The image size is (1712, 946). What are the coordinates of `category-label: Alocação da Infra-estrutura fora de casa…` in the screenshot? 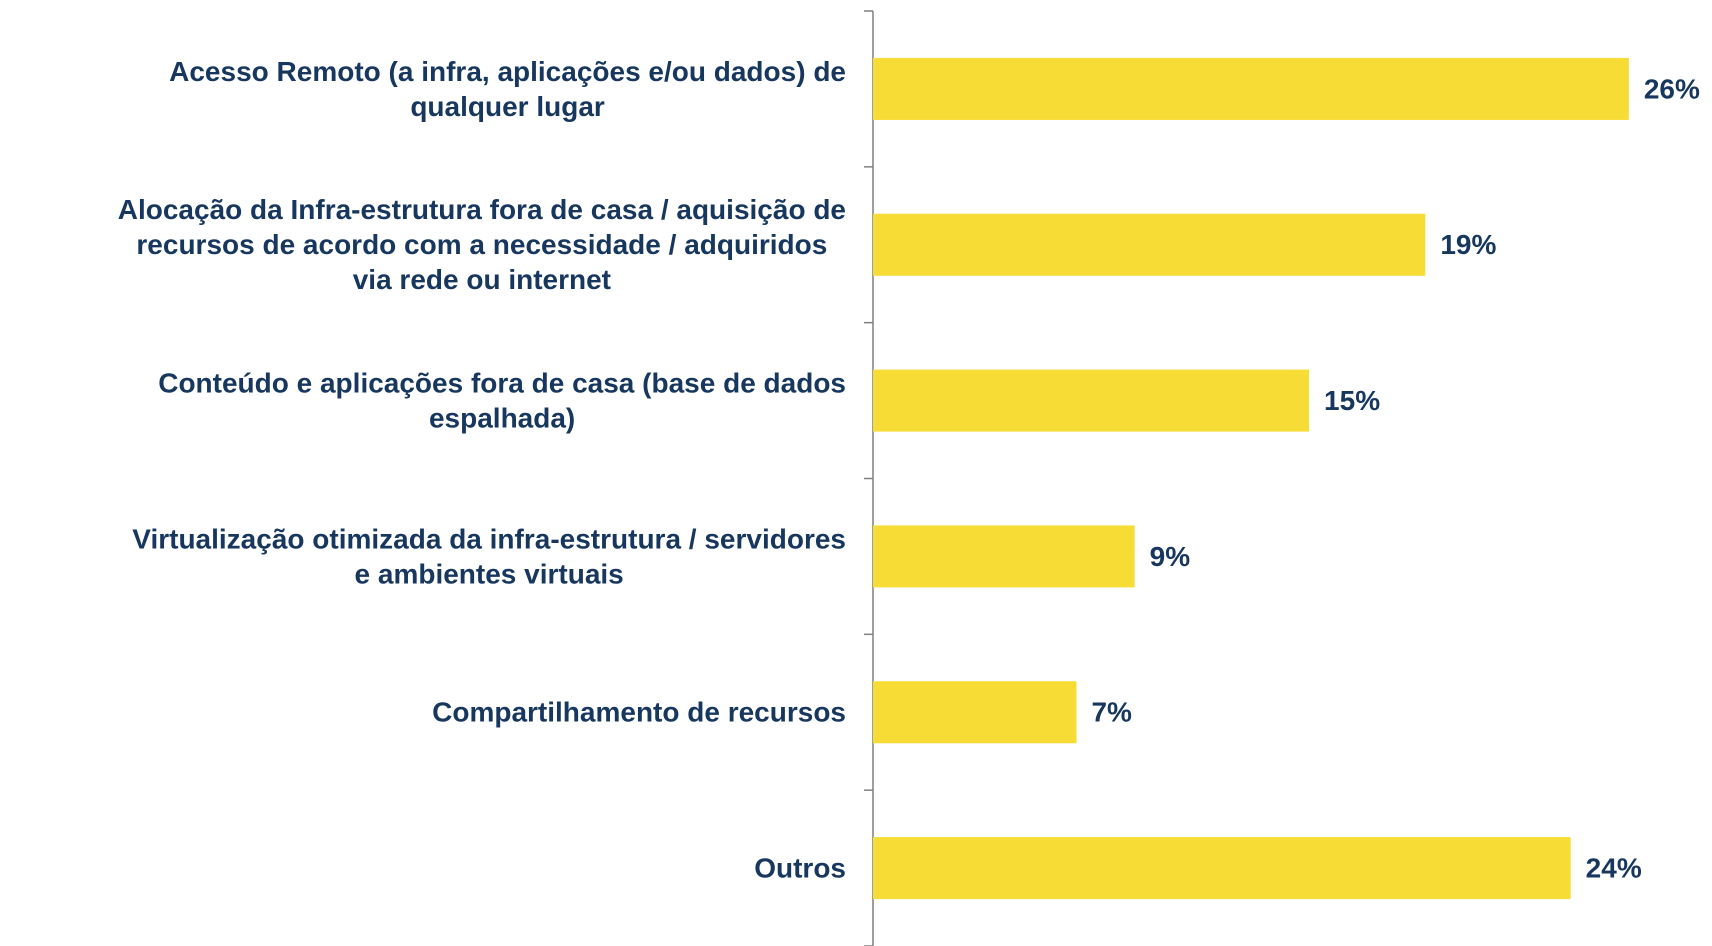 It's located at (482, 244).